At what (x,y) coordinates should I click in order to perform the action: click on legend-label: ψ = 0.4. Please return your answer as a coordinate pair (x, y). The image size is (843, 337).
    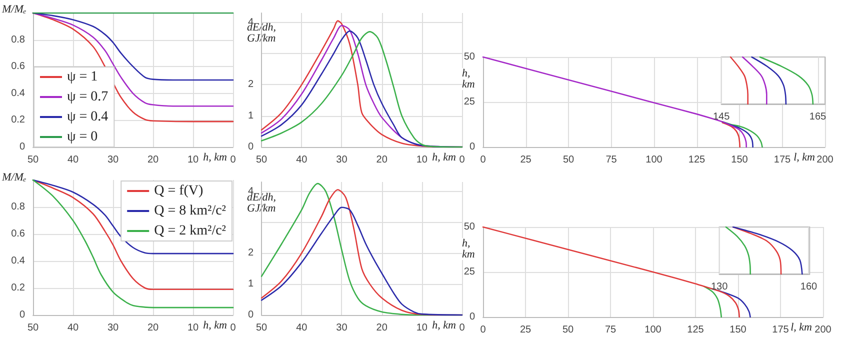
    Looking at the image, I should click on (87, 117).